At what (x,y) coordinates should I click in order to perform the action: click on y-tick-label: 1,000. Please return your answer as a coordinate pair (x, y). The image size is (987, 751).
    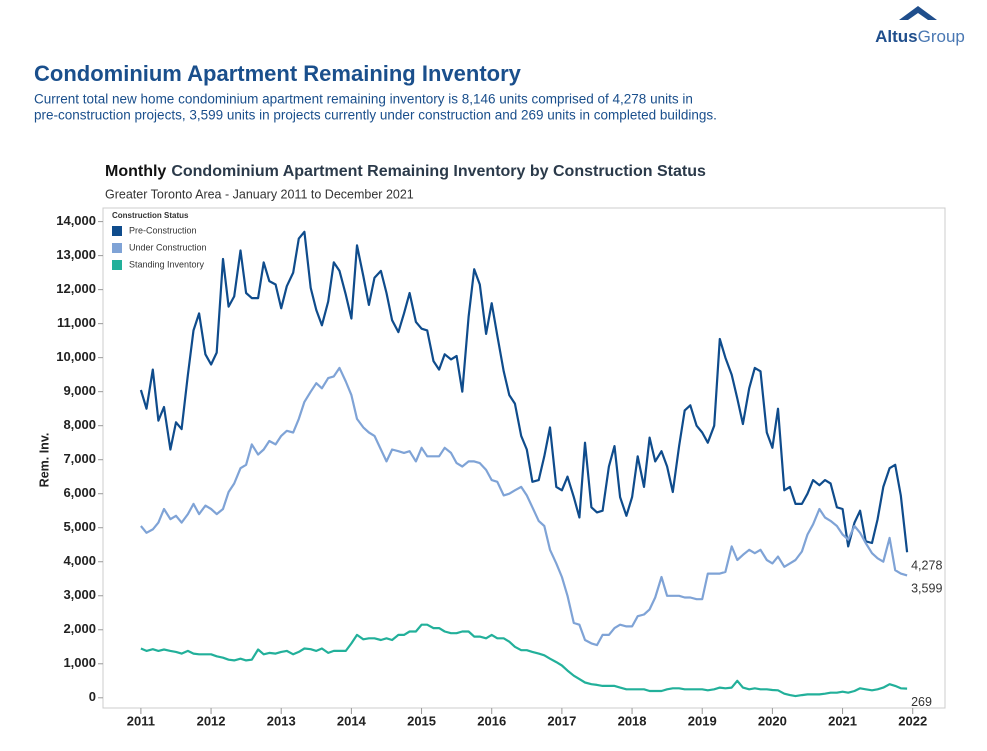
    Looking at the image, I should click on (79, 662).